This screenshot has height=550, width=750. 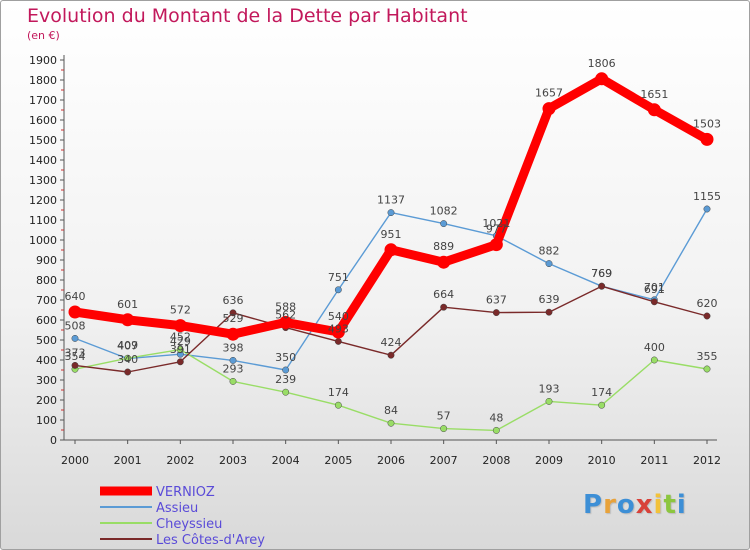 What do you see at coordinates (338, 277) in the screenshot?
I see `data-label: 751` at bounding box center [338, 277].